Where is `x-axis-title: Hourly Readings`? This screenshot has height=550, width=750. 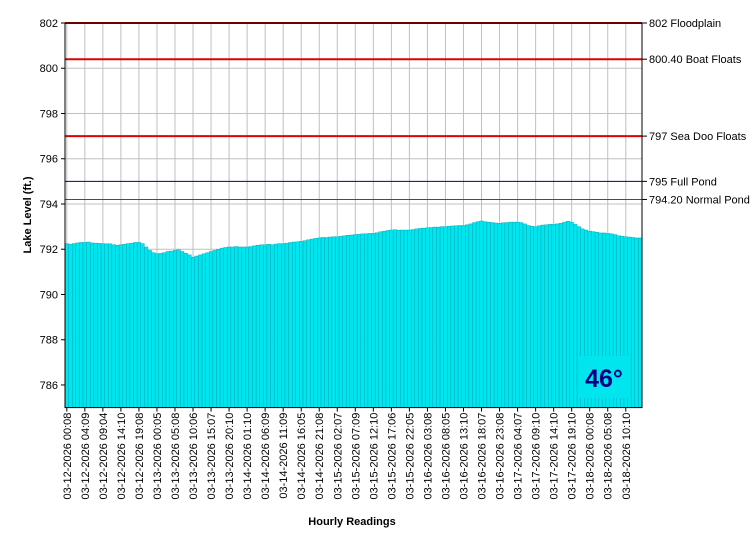 x-axis-title: Hourly Readings is located at coordinates (351, 522).